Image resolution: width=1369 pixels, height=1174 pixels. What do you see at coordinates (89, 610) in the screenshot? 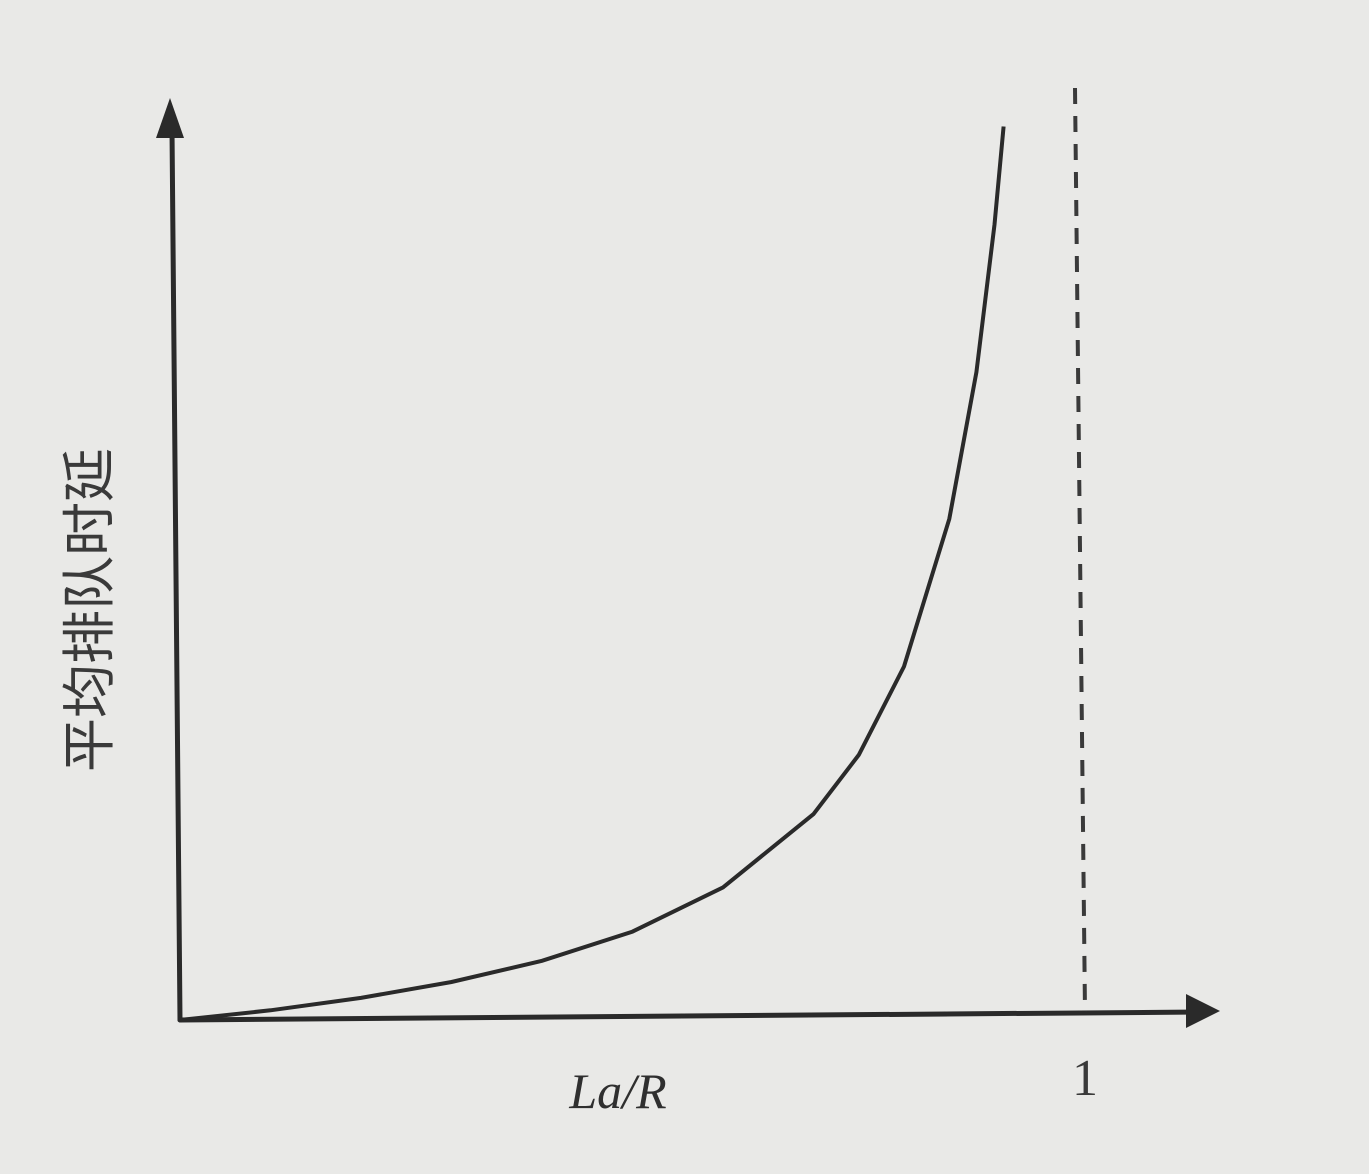
I see `y-axis-label: 平均排队时延` at bounding box center [89, 610].